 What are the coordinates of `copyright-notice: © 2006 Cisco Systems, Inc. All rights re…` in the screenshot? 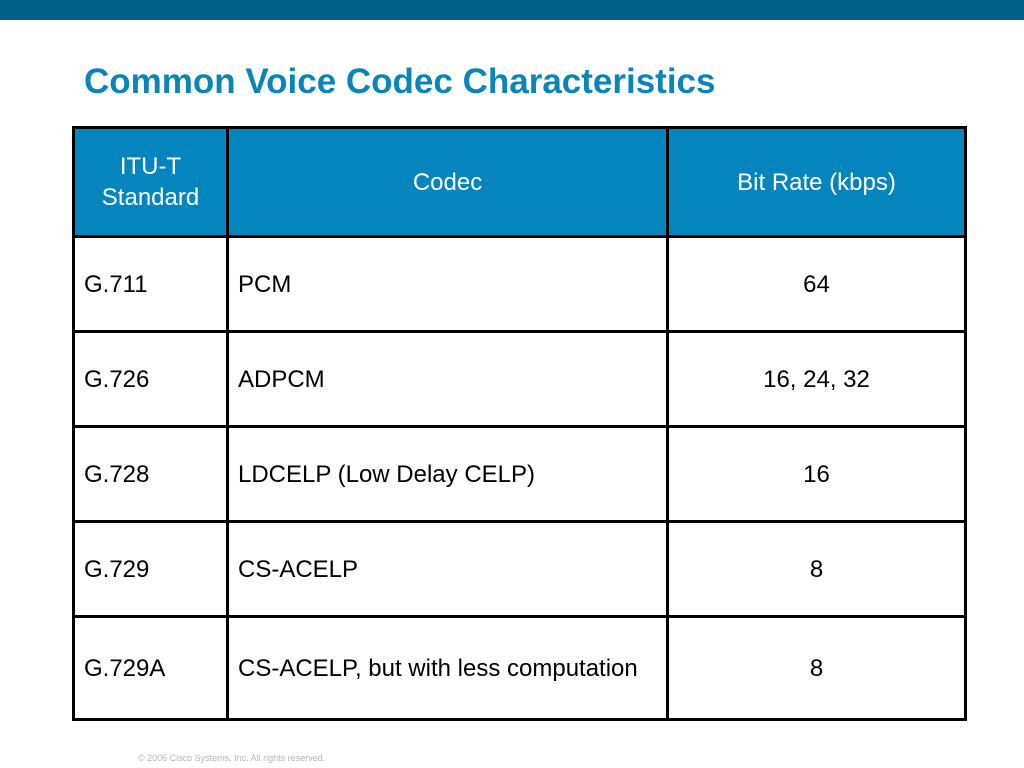 It's located at (232, 758).